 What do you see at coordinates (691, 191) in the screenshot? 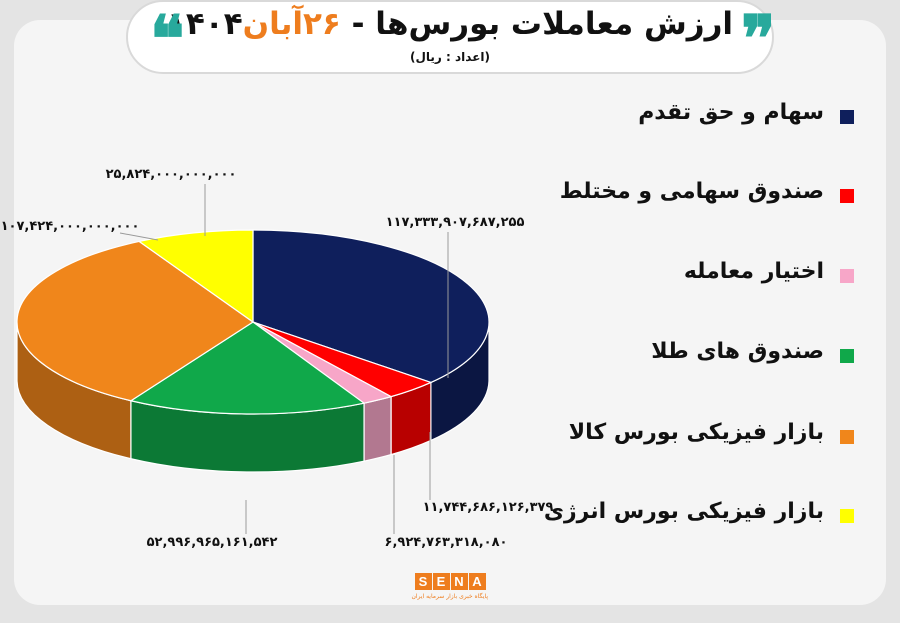
I see `legend-label-1: صندوق سهامی و مختلط` at bounding box center [691, 191].